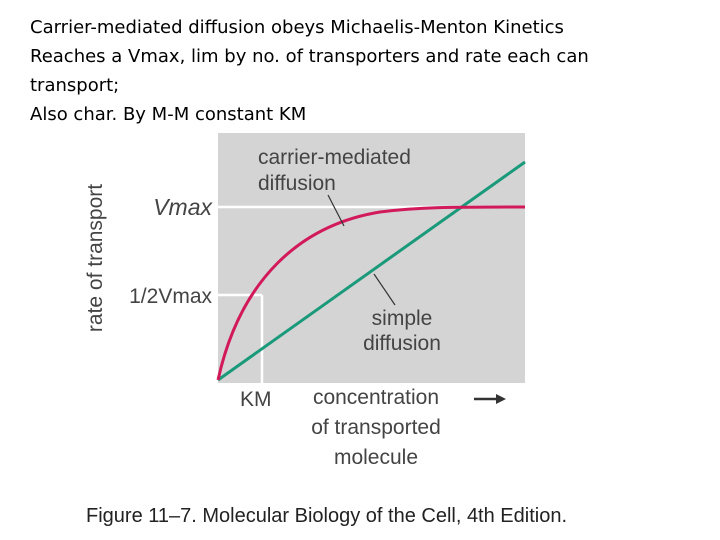 This screenshot has height=540, width=720. Describe the element at coordinates (376, 397) in the screenshot. I see `x-label: concentration` at that location.